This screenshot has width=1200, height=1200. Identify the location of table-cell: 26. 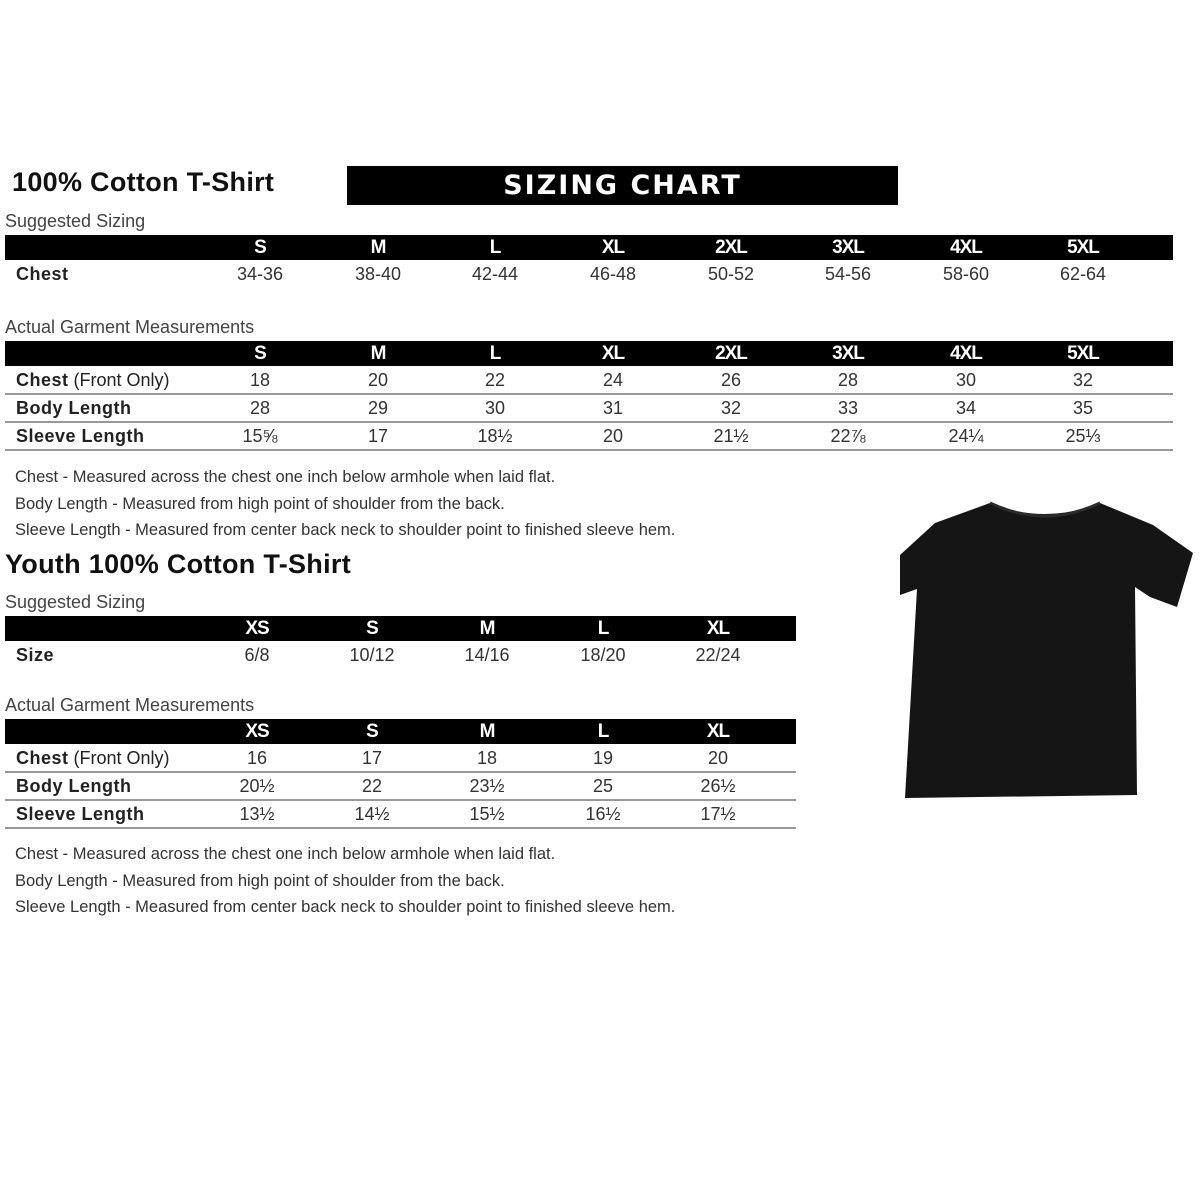
(731, 380).